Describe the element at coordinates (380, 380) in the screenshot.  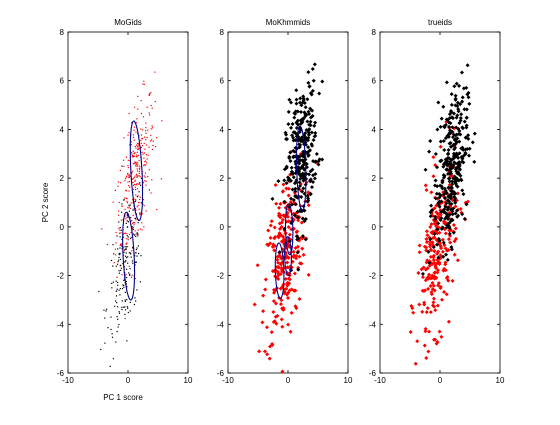
I see `x-tick-label: -10` at that location.